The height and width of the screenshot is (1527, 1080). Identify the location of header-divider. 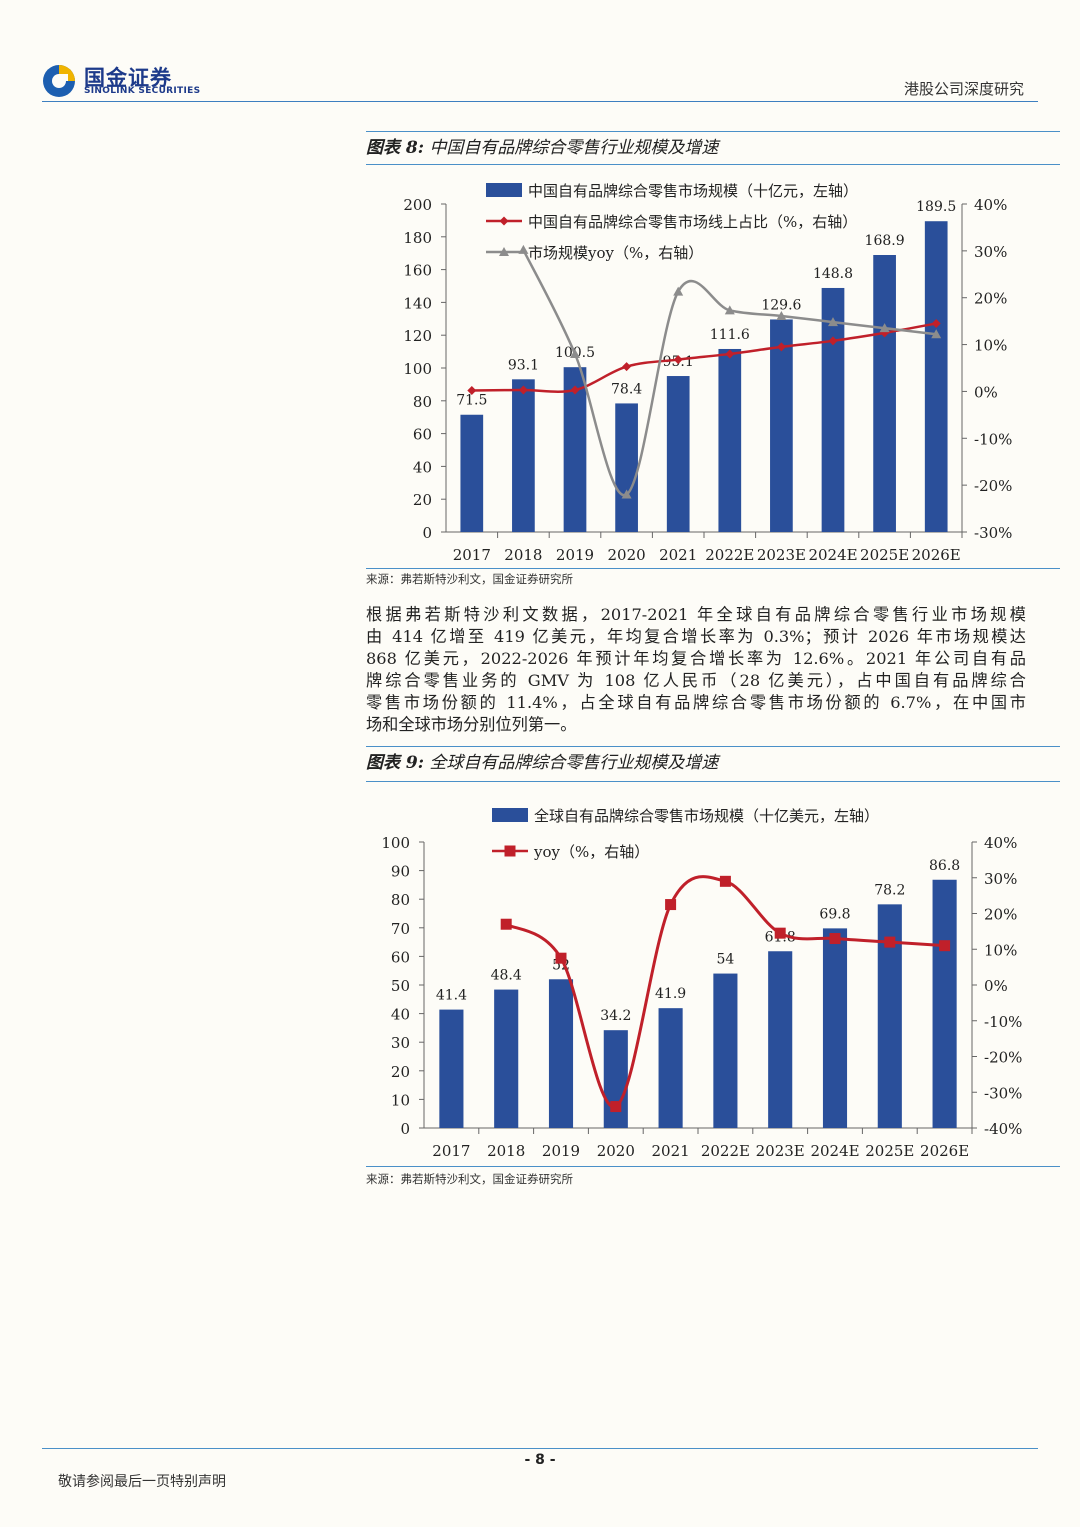
(540, 101).